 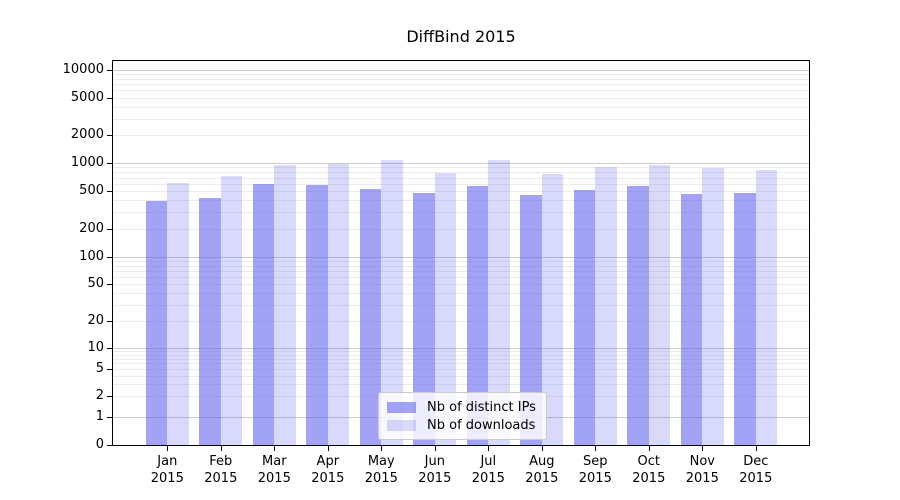 I want to click on x-tick-label-oct: Oct 2015, so click(x=649, y=470).